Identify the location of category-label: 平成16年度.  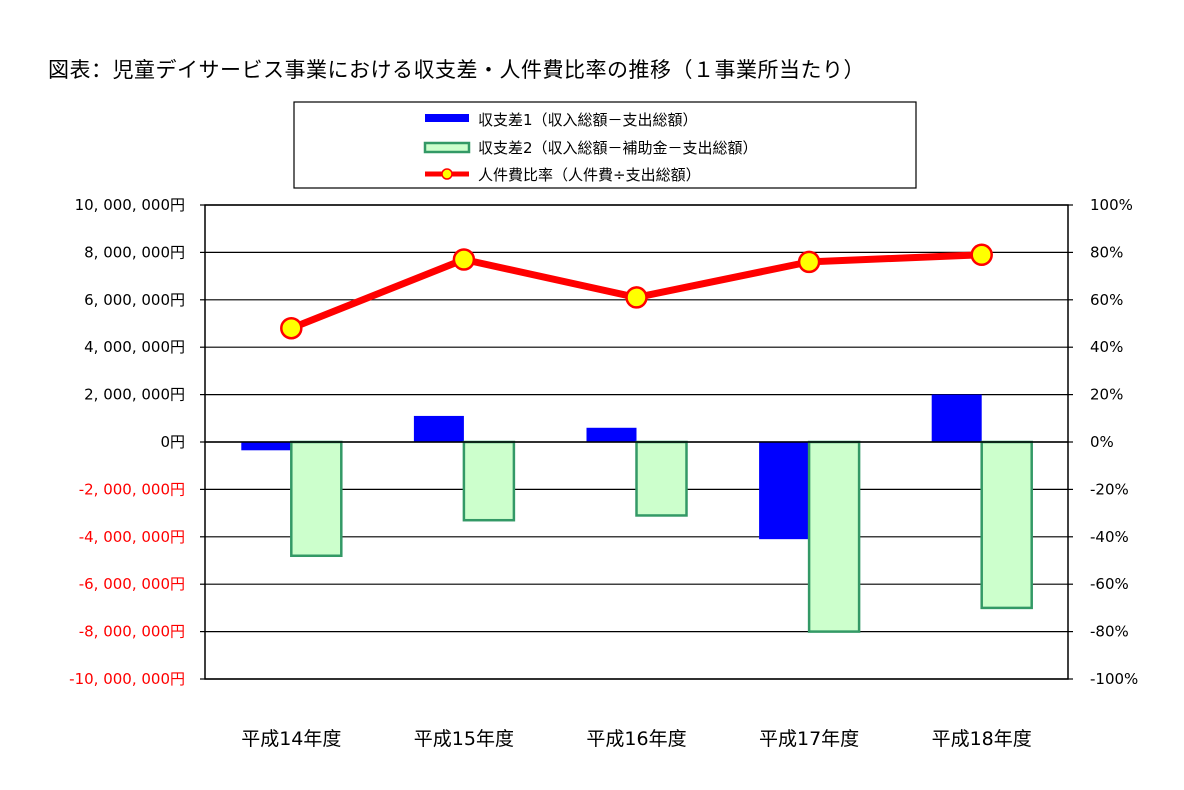
(636, 739).